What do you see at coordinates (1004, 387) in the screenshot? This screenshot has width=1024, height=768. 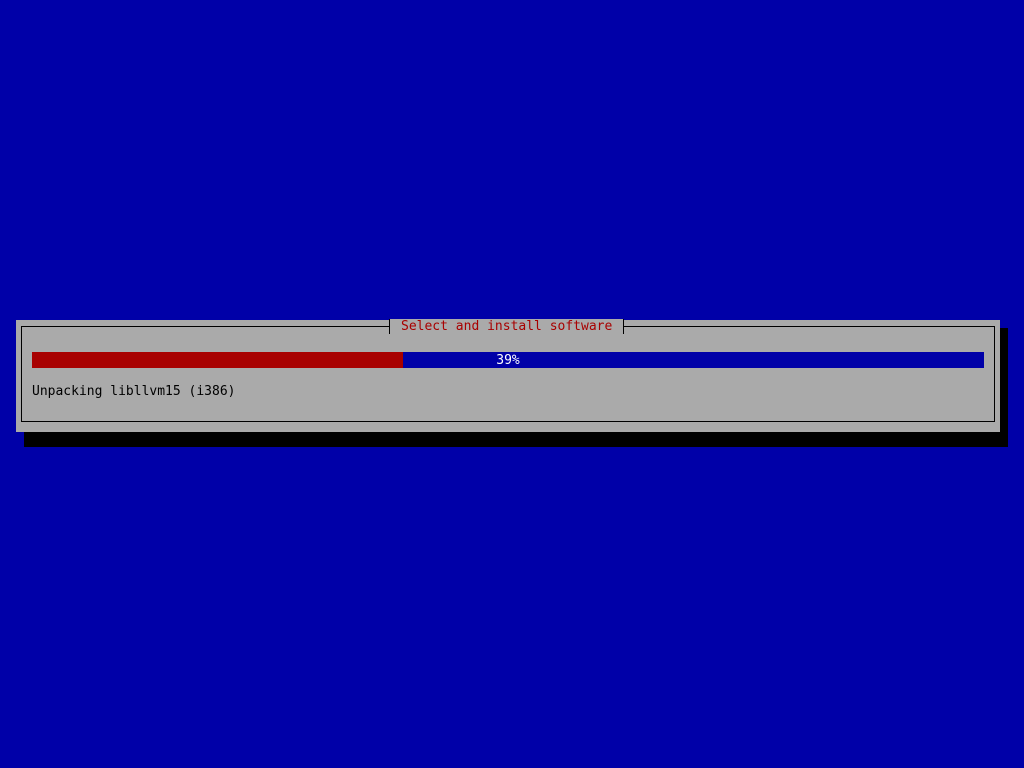 I see `dialog-shadow-right` at bounding box center [1004, 387].